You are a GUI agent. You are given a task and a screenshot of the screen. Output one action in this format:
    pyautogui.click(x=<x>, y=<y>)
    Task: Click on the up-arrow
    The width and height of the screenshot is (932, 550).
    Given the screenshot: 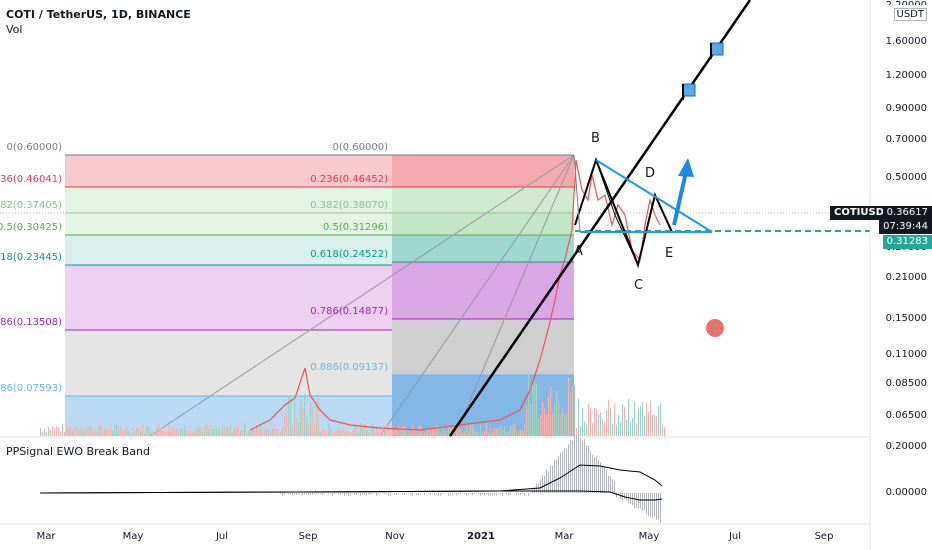 What is the action you would take?
    pyautogui.click(x=683, y=192)
    